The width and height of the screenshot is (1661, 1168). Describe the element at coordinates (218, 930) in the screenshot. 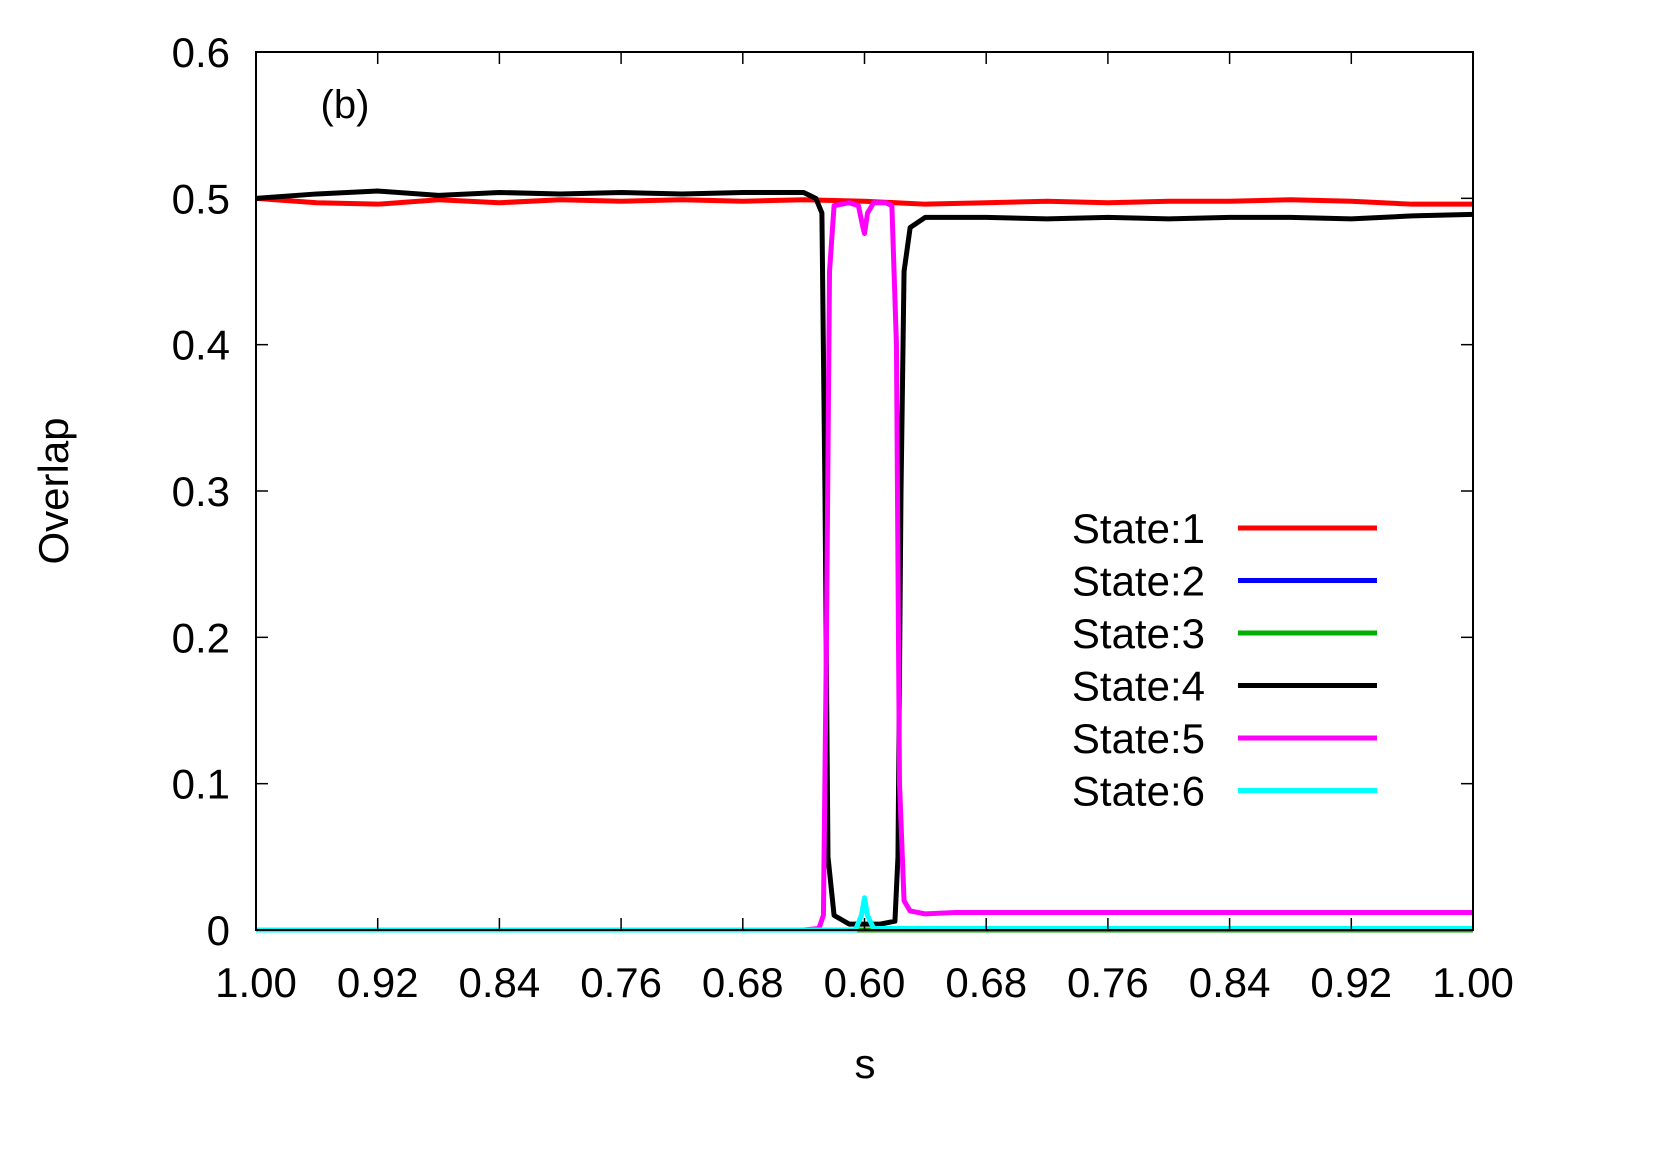

I see `y-tick-label: 0` at that location.